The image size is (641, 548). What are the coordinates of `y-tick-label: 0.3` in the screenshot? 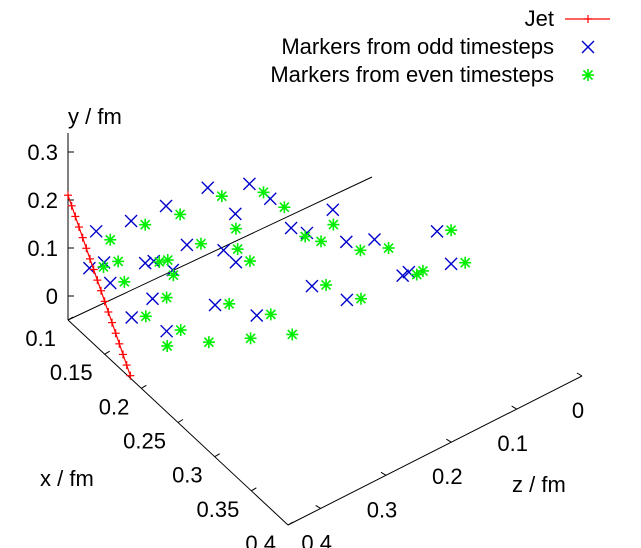 It's located at (42, 152).